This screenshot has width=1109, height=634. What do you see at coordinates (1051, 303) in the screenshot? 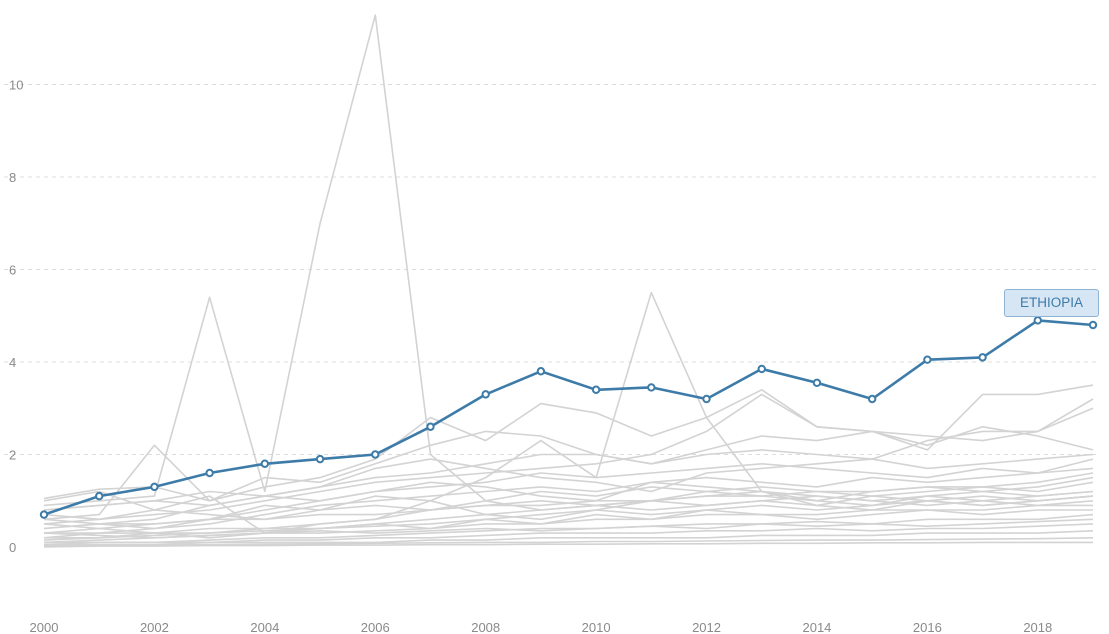
I see `series-label-tag: ETHIOPIA` at bounding box center [1051, 303].